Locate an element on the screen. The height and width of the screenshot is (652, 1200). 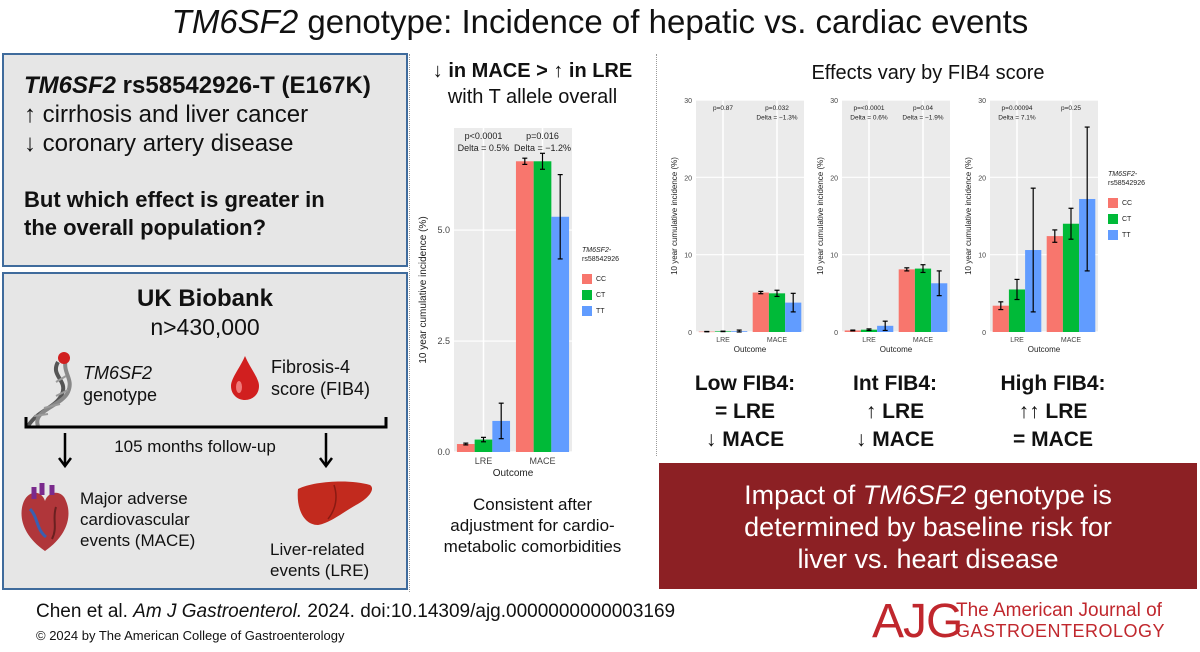
title-gene: TM6SF2 is located at coordinates (235, 21).